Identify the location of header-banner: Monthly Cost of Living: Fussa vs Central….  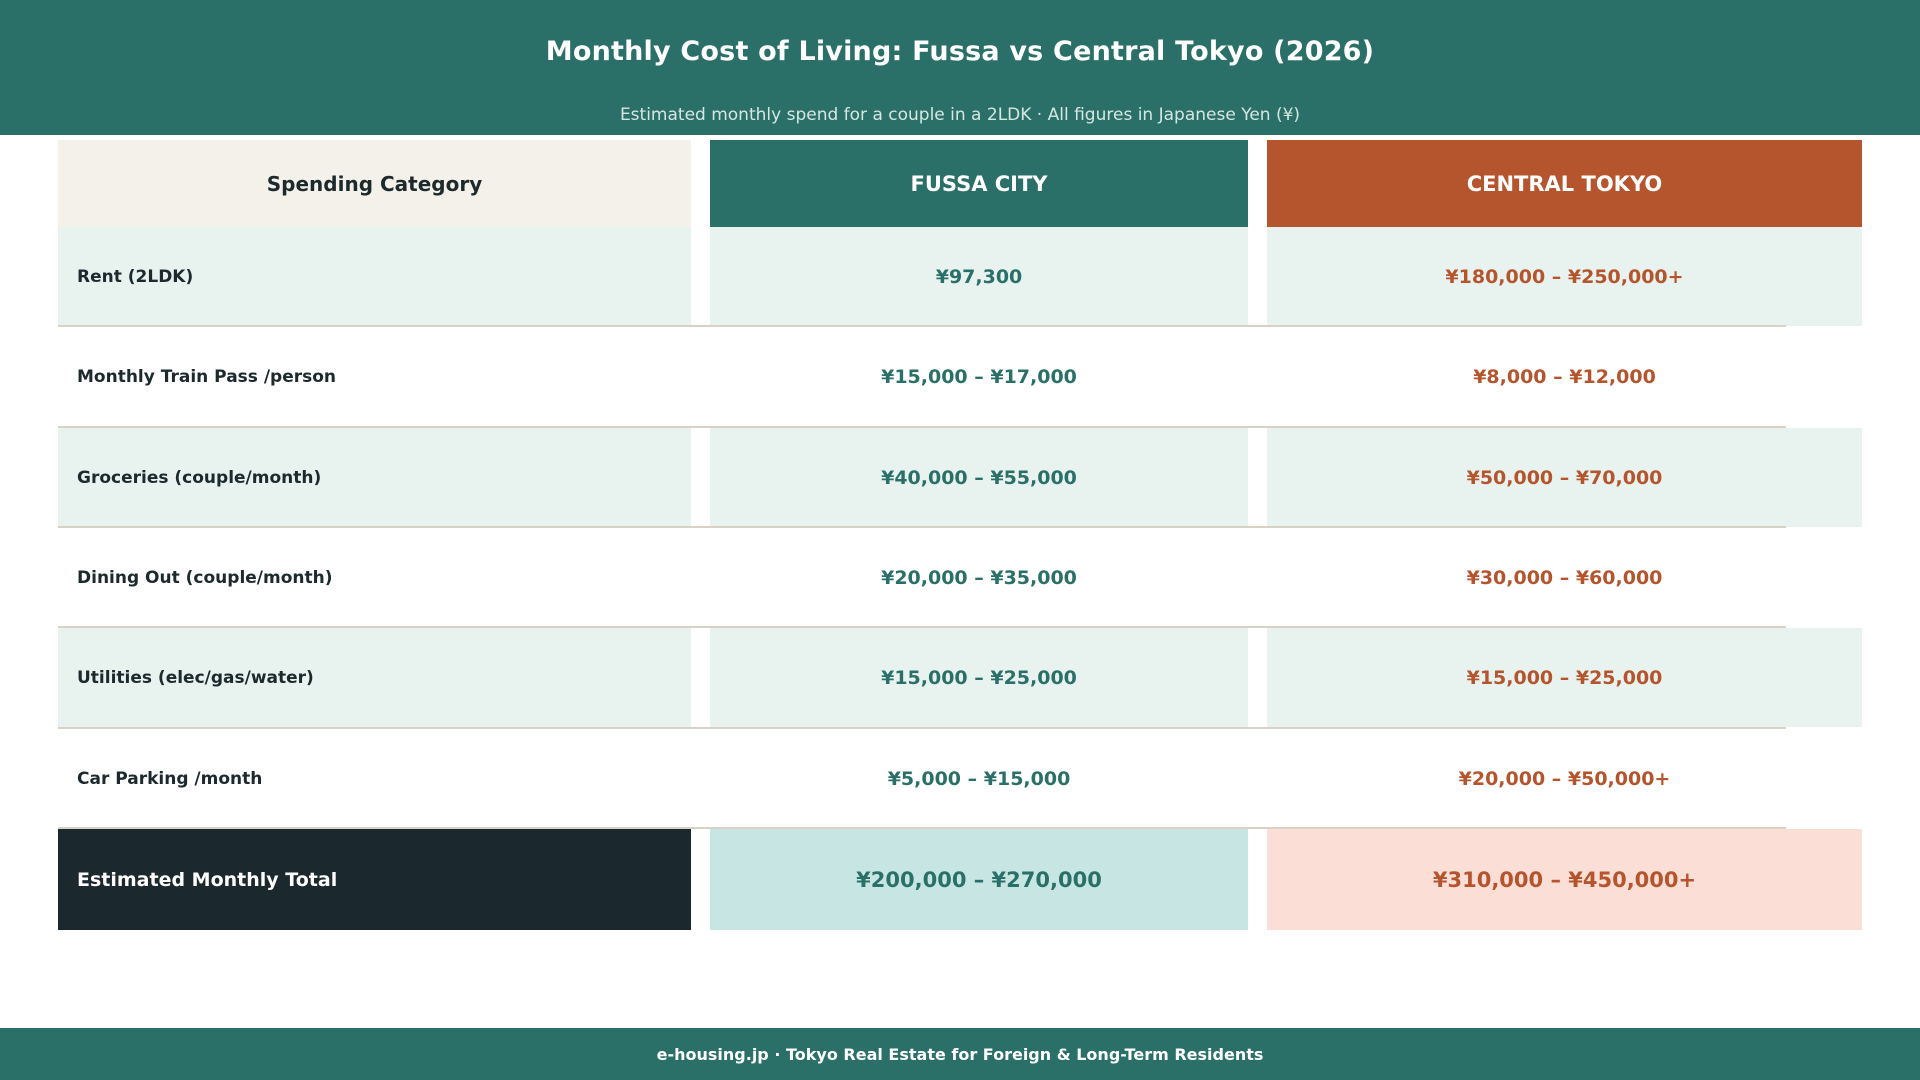
(960, 67).